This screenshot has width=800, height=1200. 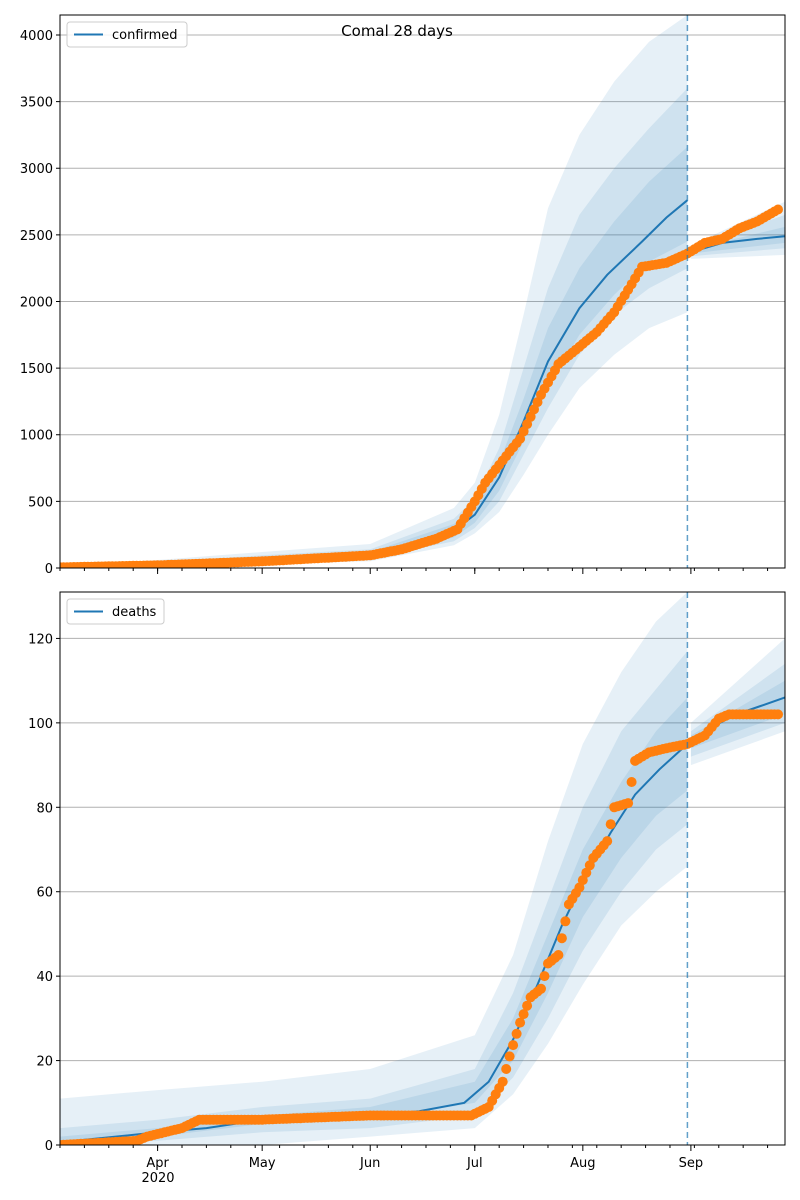 What do you see at coordinates (40, 724) in the screenshot?
I see `y-tick-label: 100` at bounding box center [40, 724].